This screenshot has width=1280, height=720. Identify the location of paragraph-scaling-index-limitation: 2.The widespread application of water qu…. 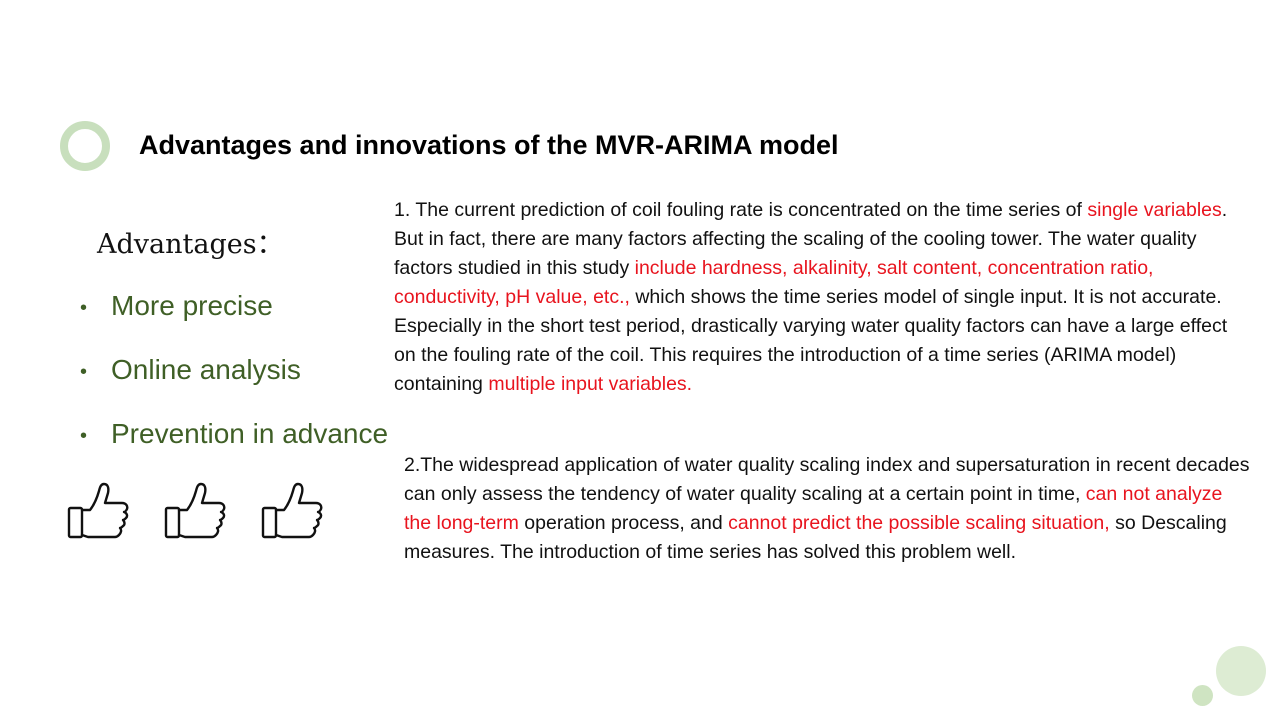
(829, 509).